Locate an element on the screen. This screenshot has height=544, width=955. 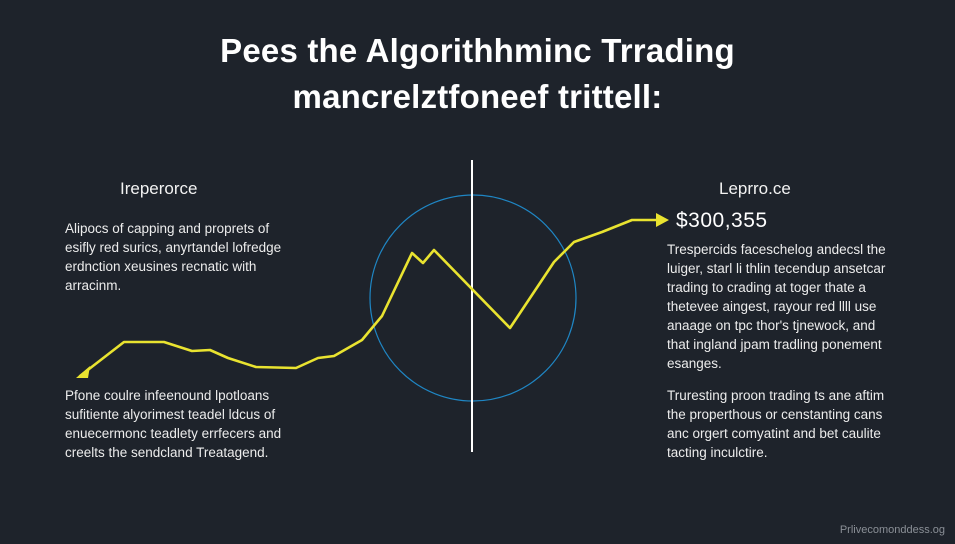
text-line: Alipocs of capping and proprets of is located at coordinates (167, 228).